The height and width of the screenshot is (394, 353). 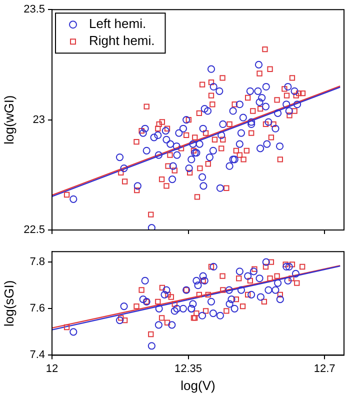 I want to click on y-tick-label: 7.6, so click(x=37, y=308).